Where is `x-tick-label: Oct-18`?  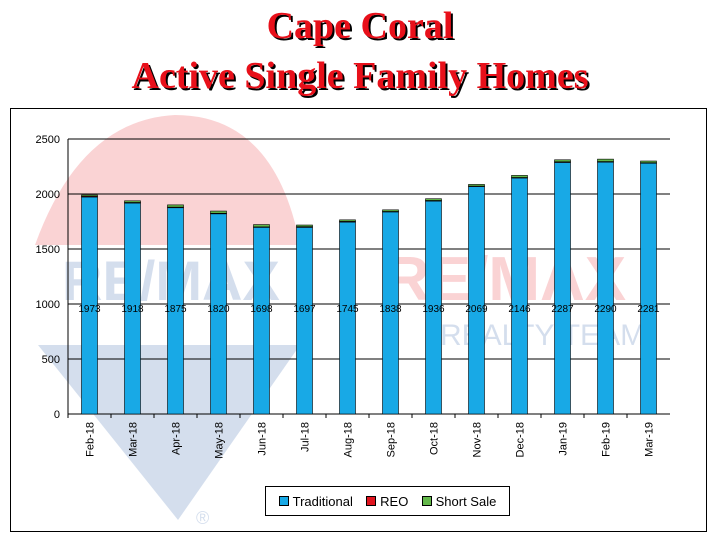 x-tick-label: Oct-18 is located at coordinates (435, 438).